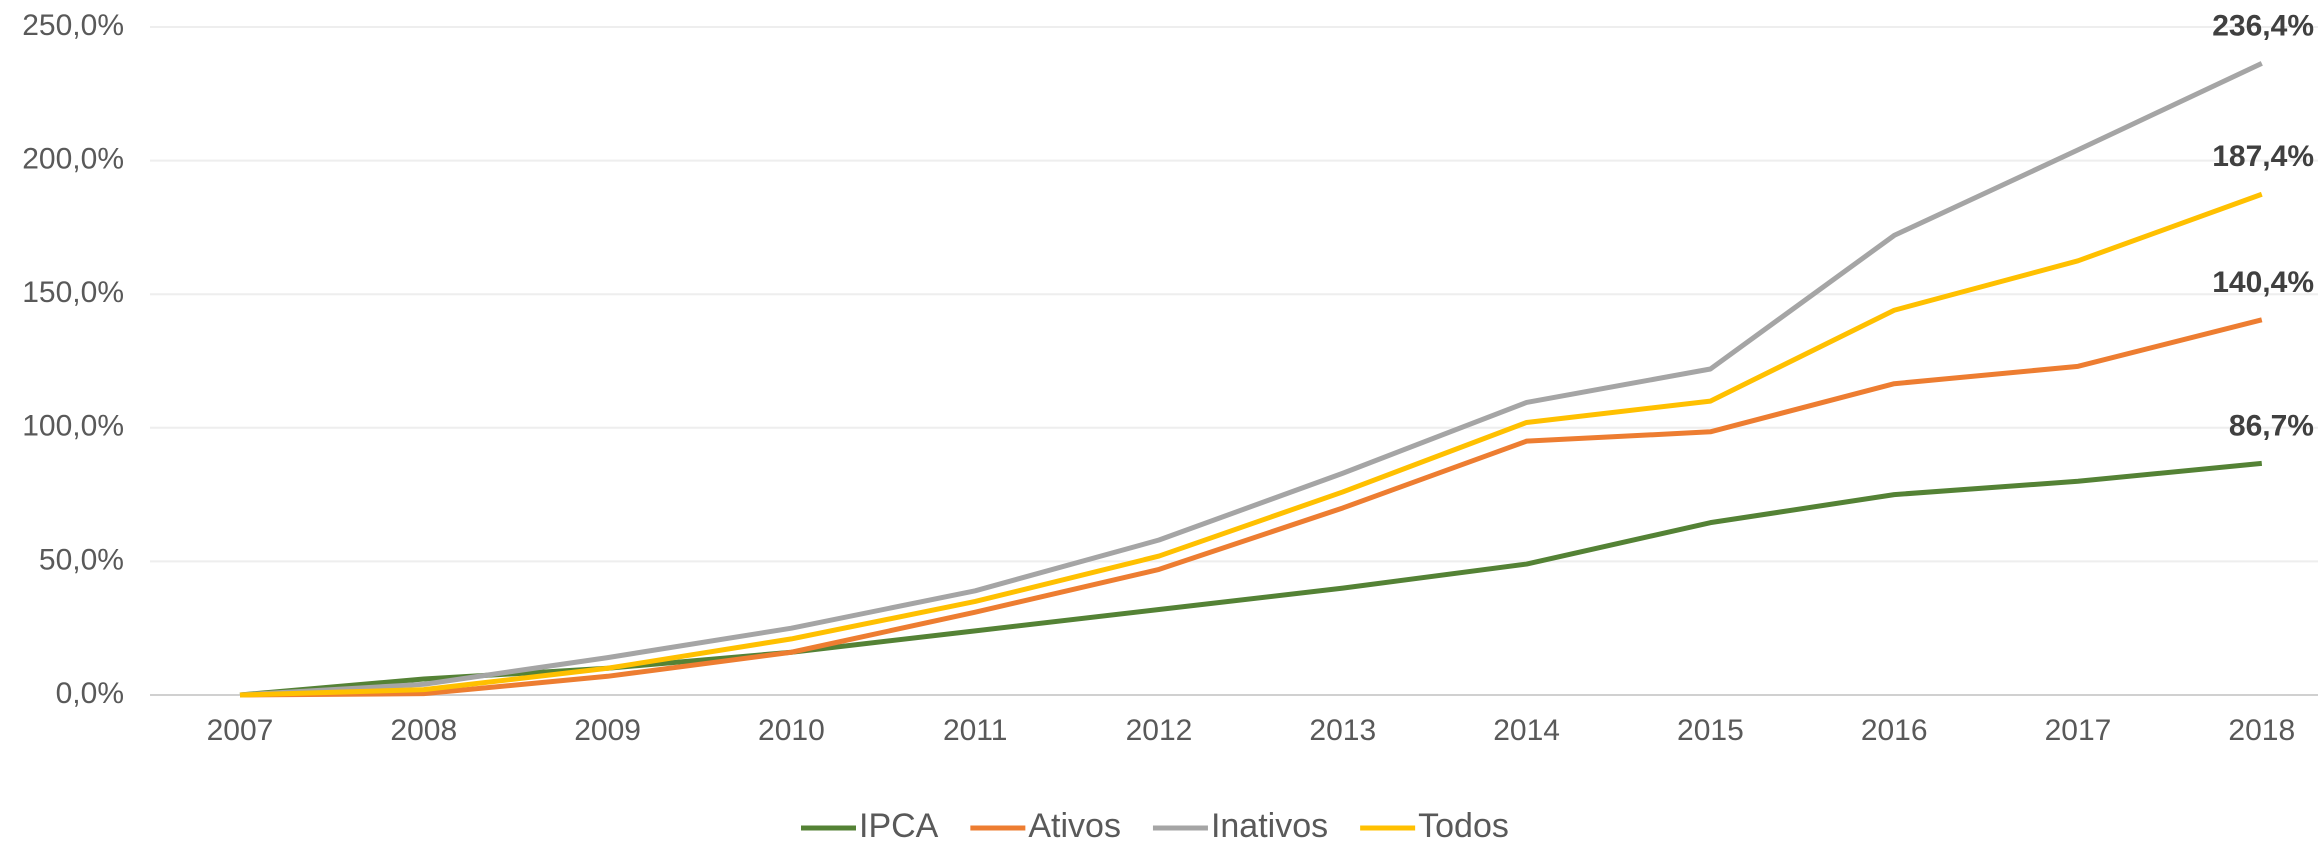 The image size is (2323, 844). What do you see at coordinates (1526, 730) in the screenshot?
I see `x-tick-label: 2014` at bounding box center [1526, 730].